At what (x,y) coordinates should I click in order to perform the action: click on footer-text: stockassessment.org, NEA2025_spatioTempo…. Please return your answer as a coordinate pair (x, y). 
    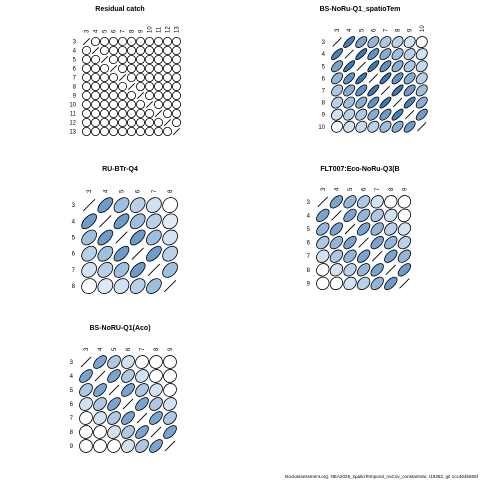
    Looking at the image, I should click on (382, 476).